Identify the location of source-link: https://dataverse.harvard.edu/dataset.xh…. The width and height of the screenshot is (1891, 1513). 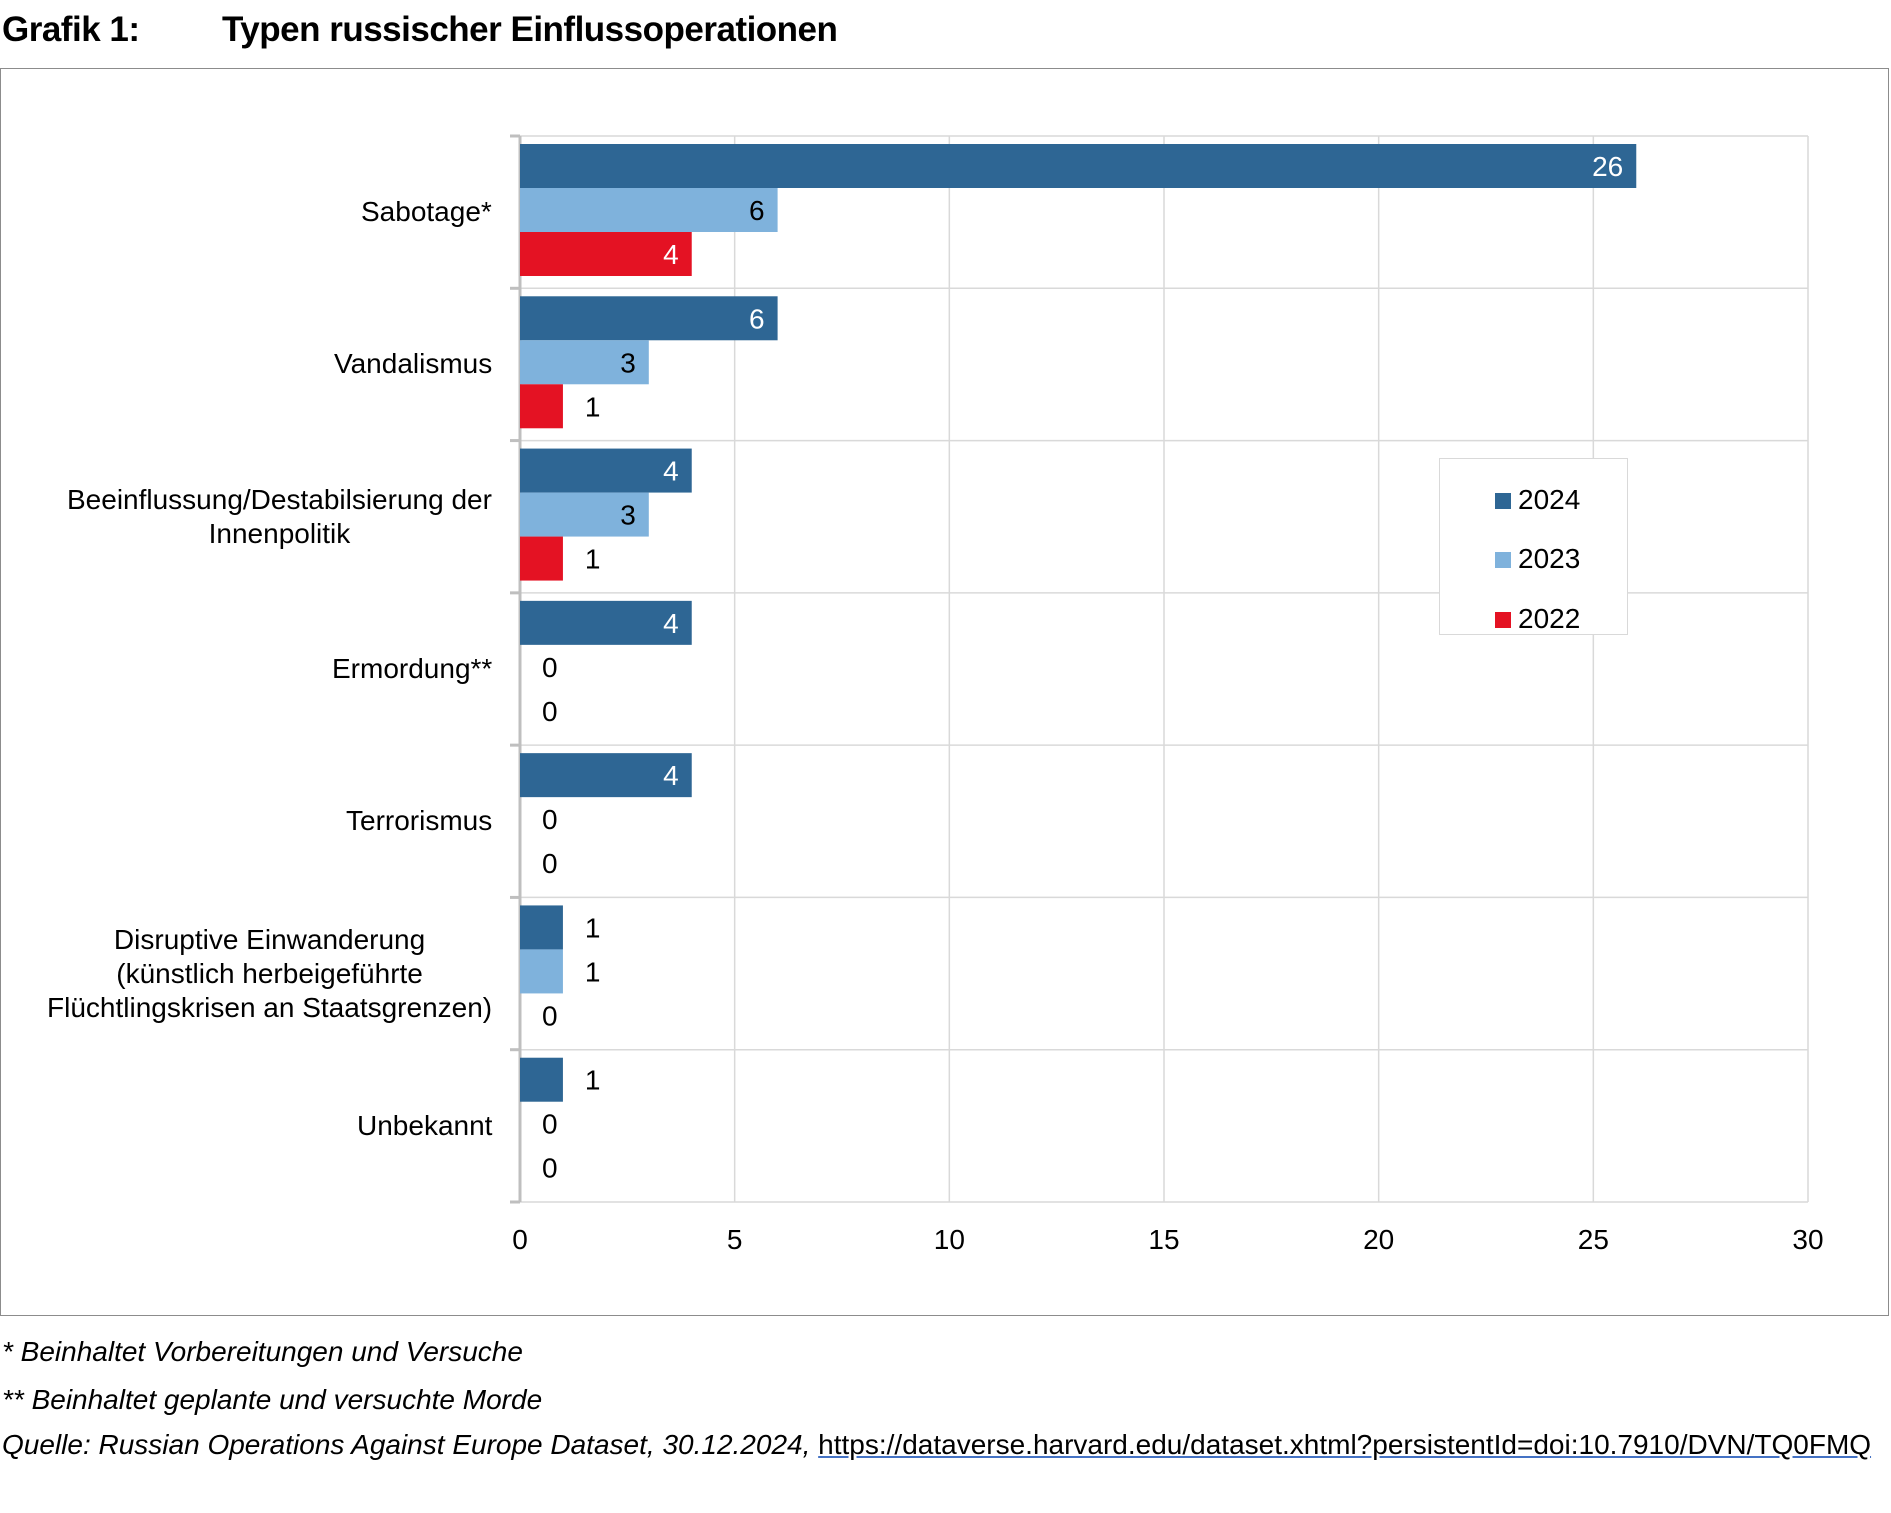
(1345, 1444).